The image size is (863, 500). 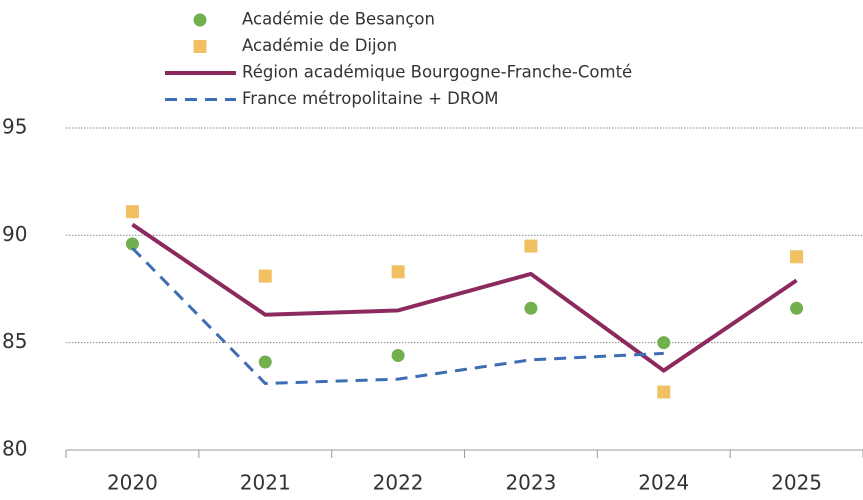 I want to click on x-tick-label: 2021, so click(x=265, y=483).